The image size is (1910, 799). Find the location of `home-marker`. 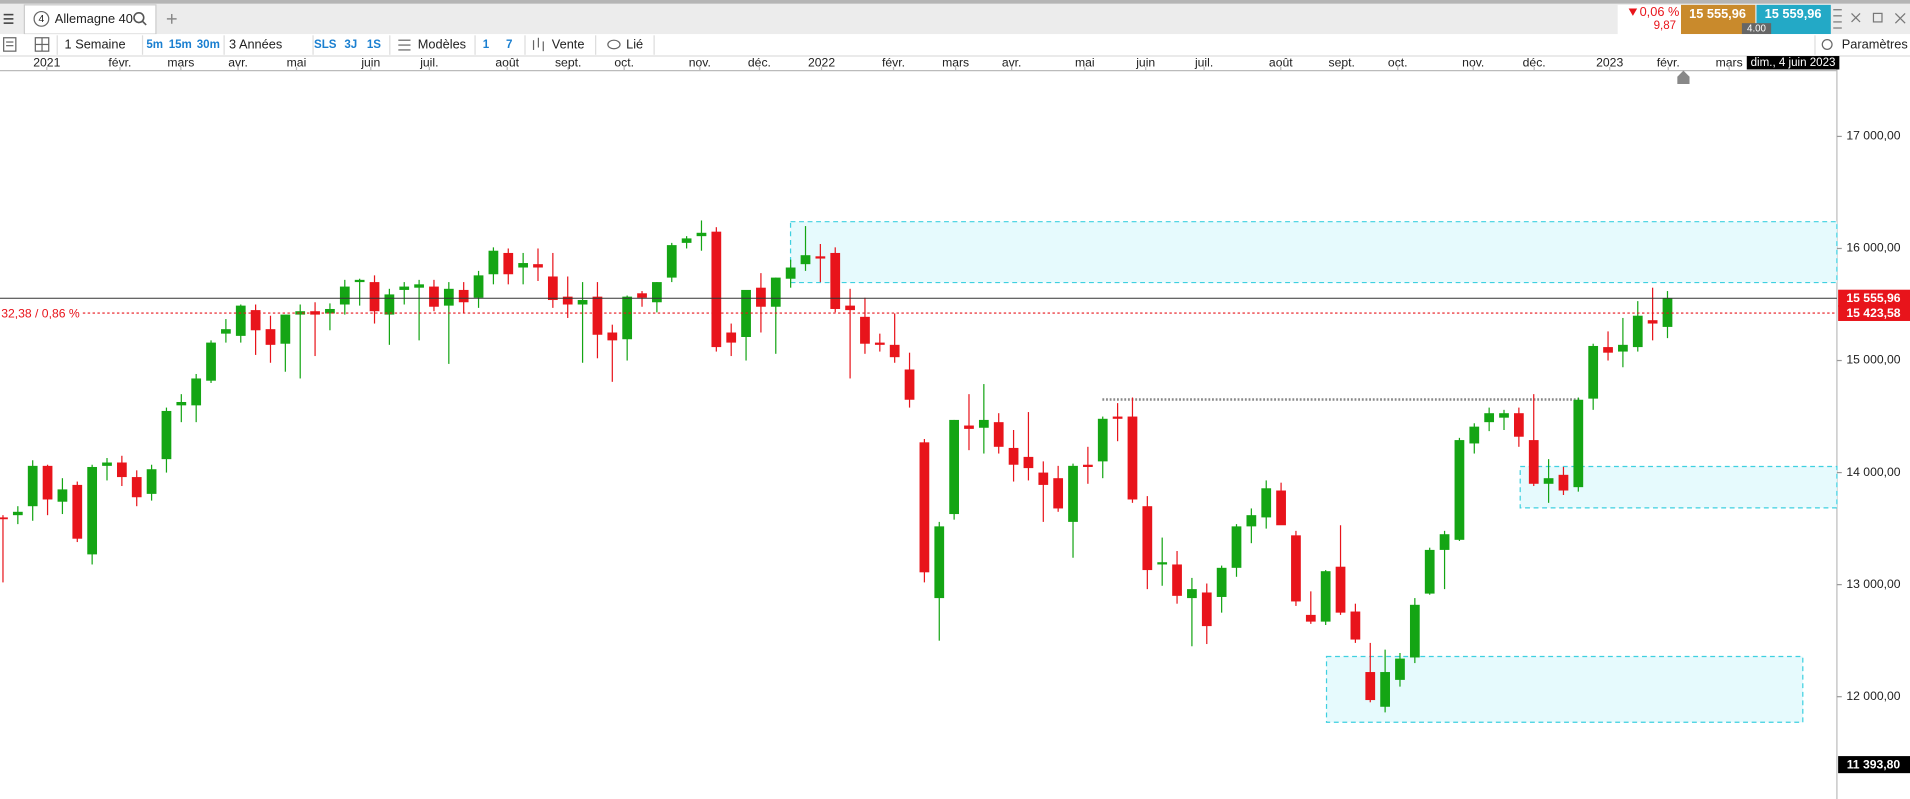

home-marker is located at coordinates (1683, 77).